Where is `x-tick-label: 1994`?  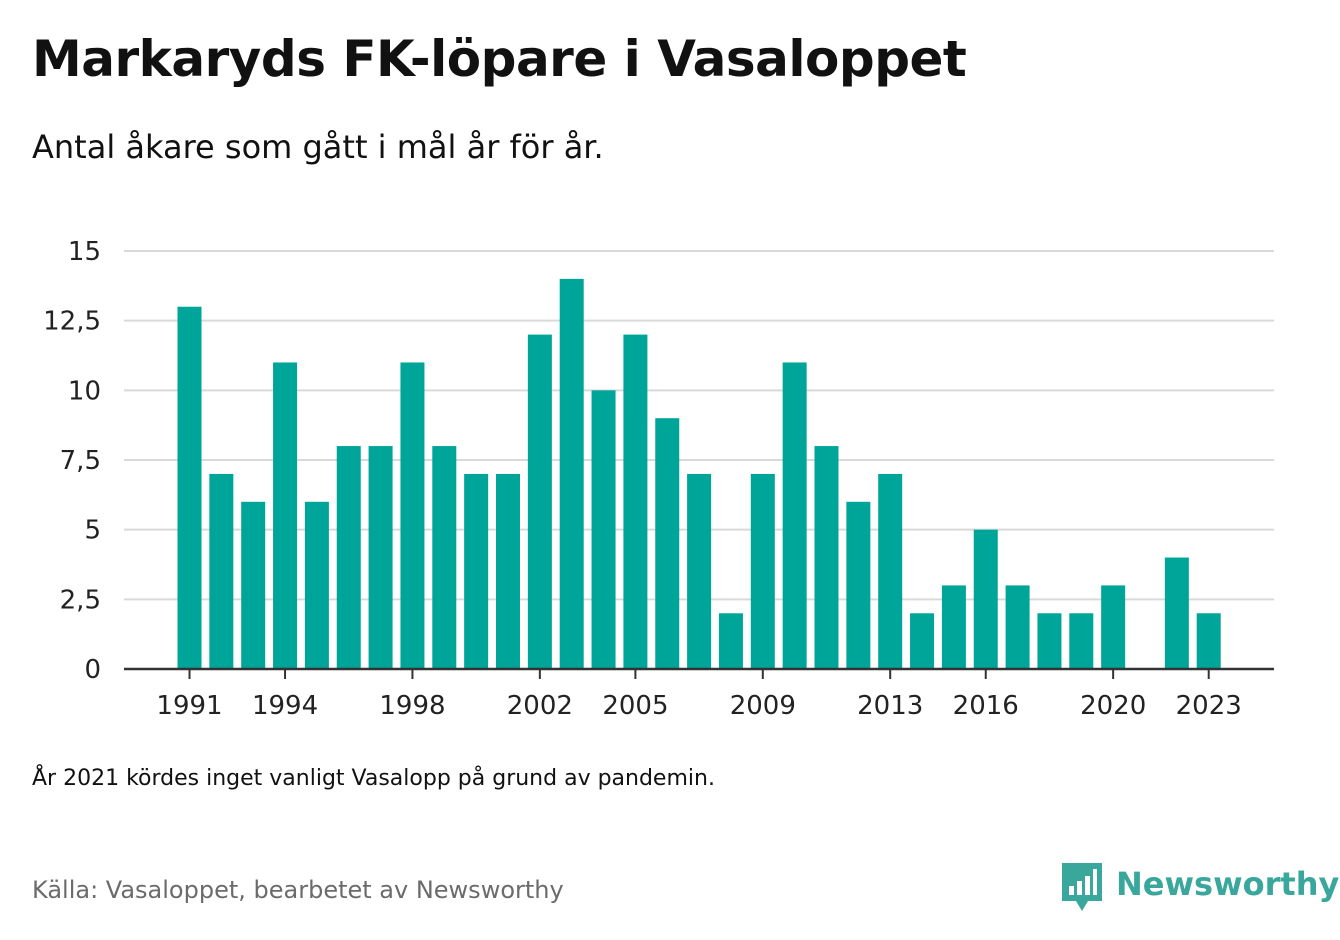
x-tick-label: 1994 is located at coordinates (285, 706).